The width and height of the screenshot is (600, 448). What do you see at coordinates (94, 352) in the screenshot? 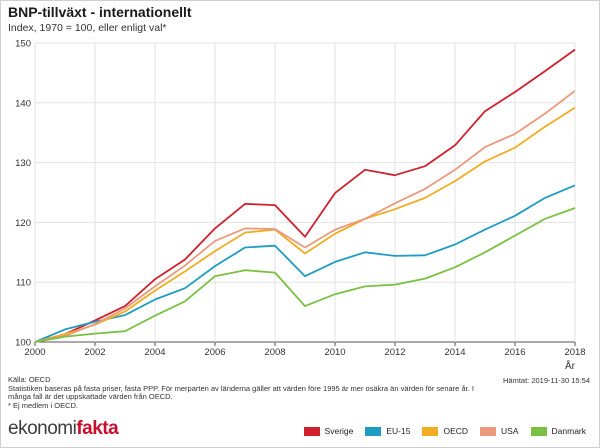
I see `x-tick-label: 2002` at bounding box center [94, 352].